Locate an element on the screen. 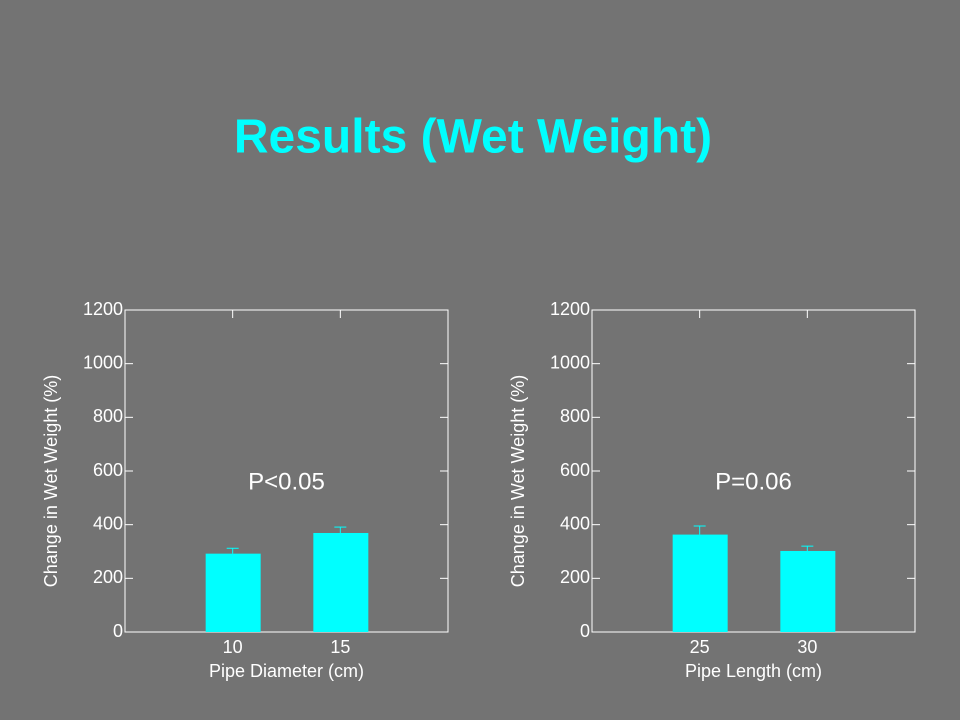 This screenshot has height=720, width=960. x-axis-label: Pipe Length (cm) is located at coordinates (753, 671).